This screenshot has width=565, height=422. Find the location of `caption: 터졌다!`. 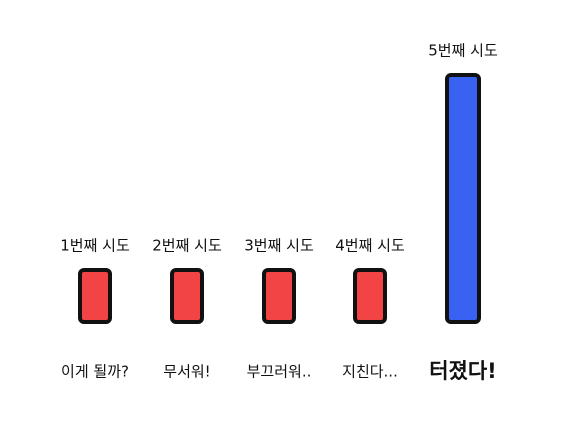

caption: 터졌다! is located at coordinates (463, 371).